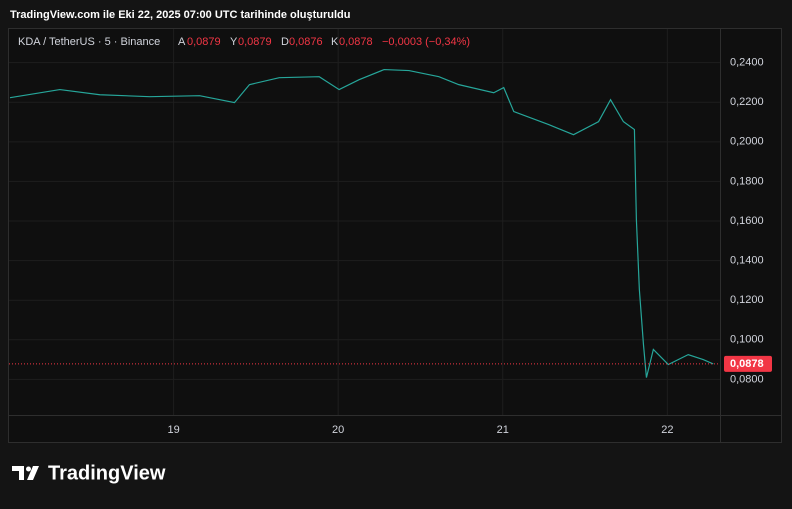  Describe the element at coordinates (356, 42) in the screenshot. I see `legend-value: 0,0878` at that location.